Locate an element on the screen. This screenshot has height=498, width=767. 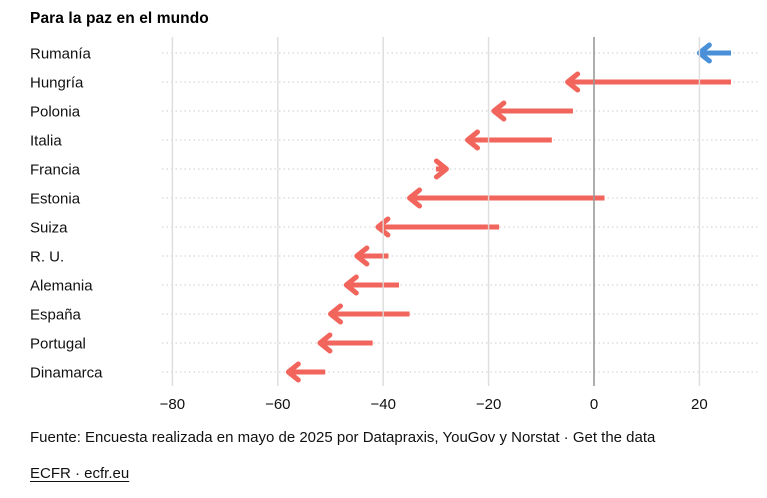
row-label-dinamarca: Dinamarca is located at coordinates (66, 373).